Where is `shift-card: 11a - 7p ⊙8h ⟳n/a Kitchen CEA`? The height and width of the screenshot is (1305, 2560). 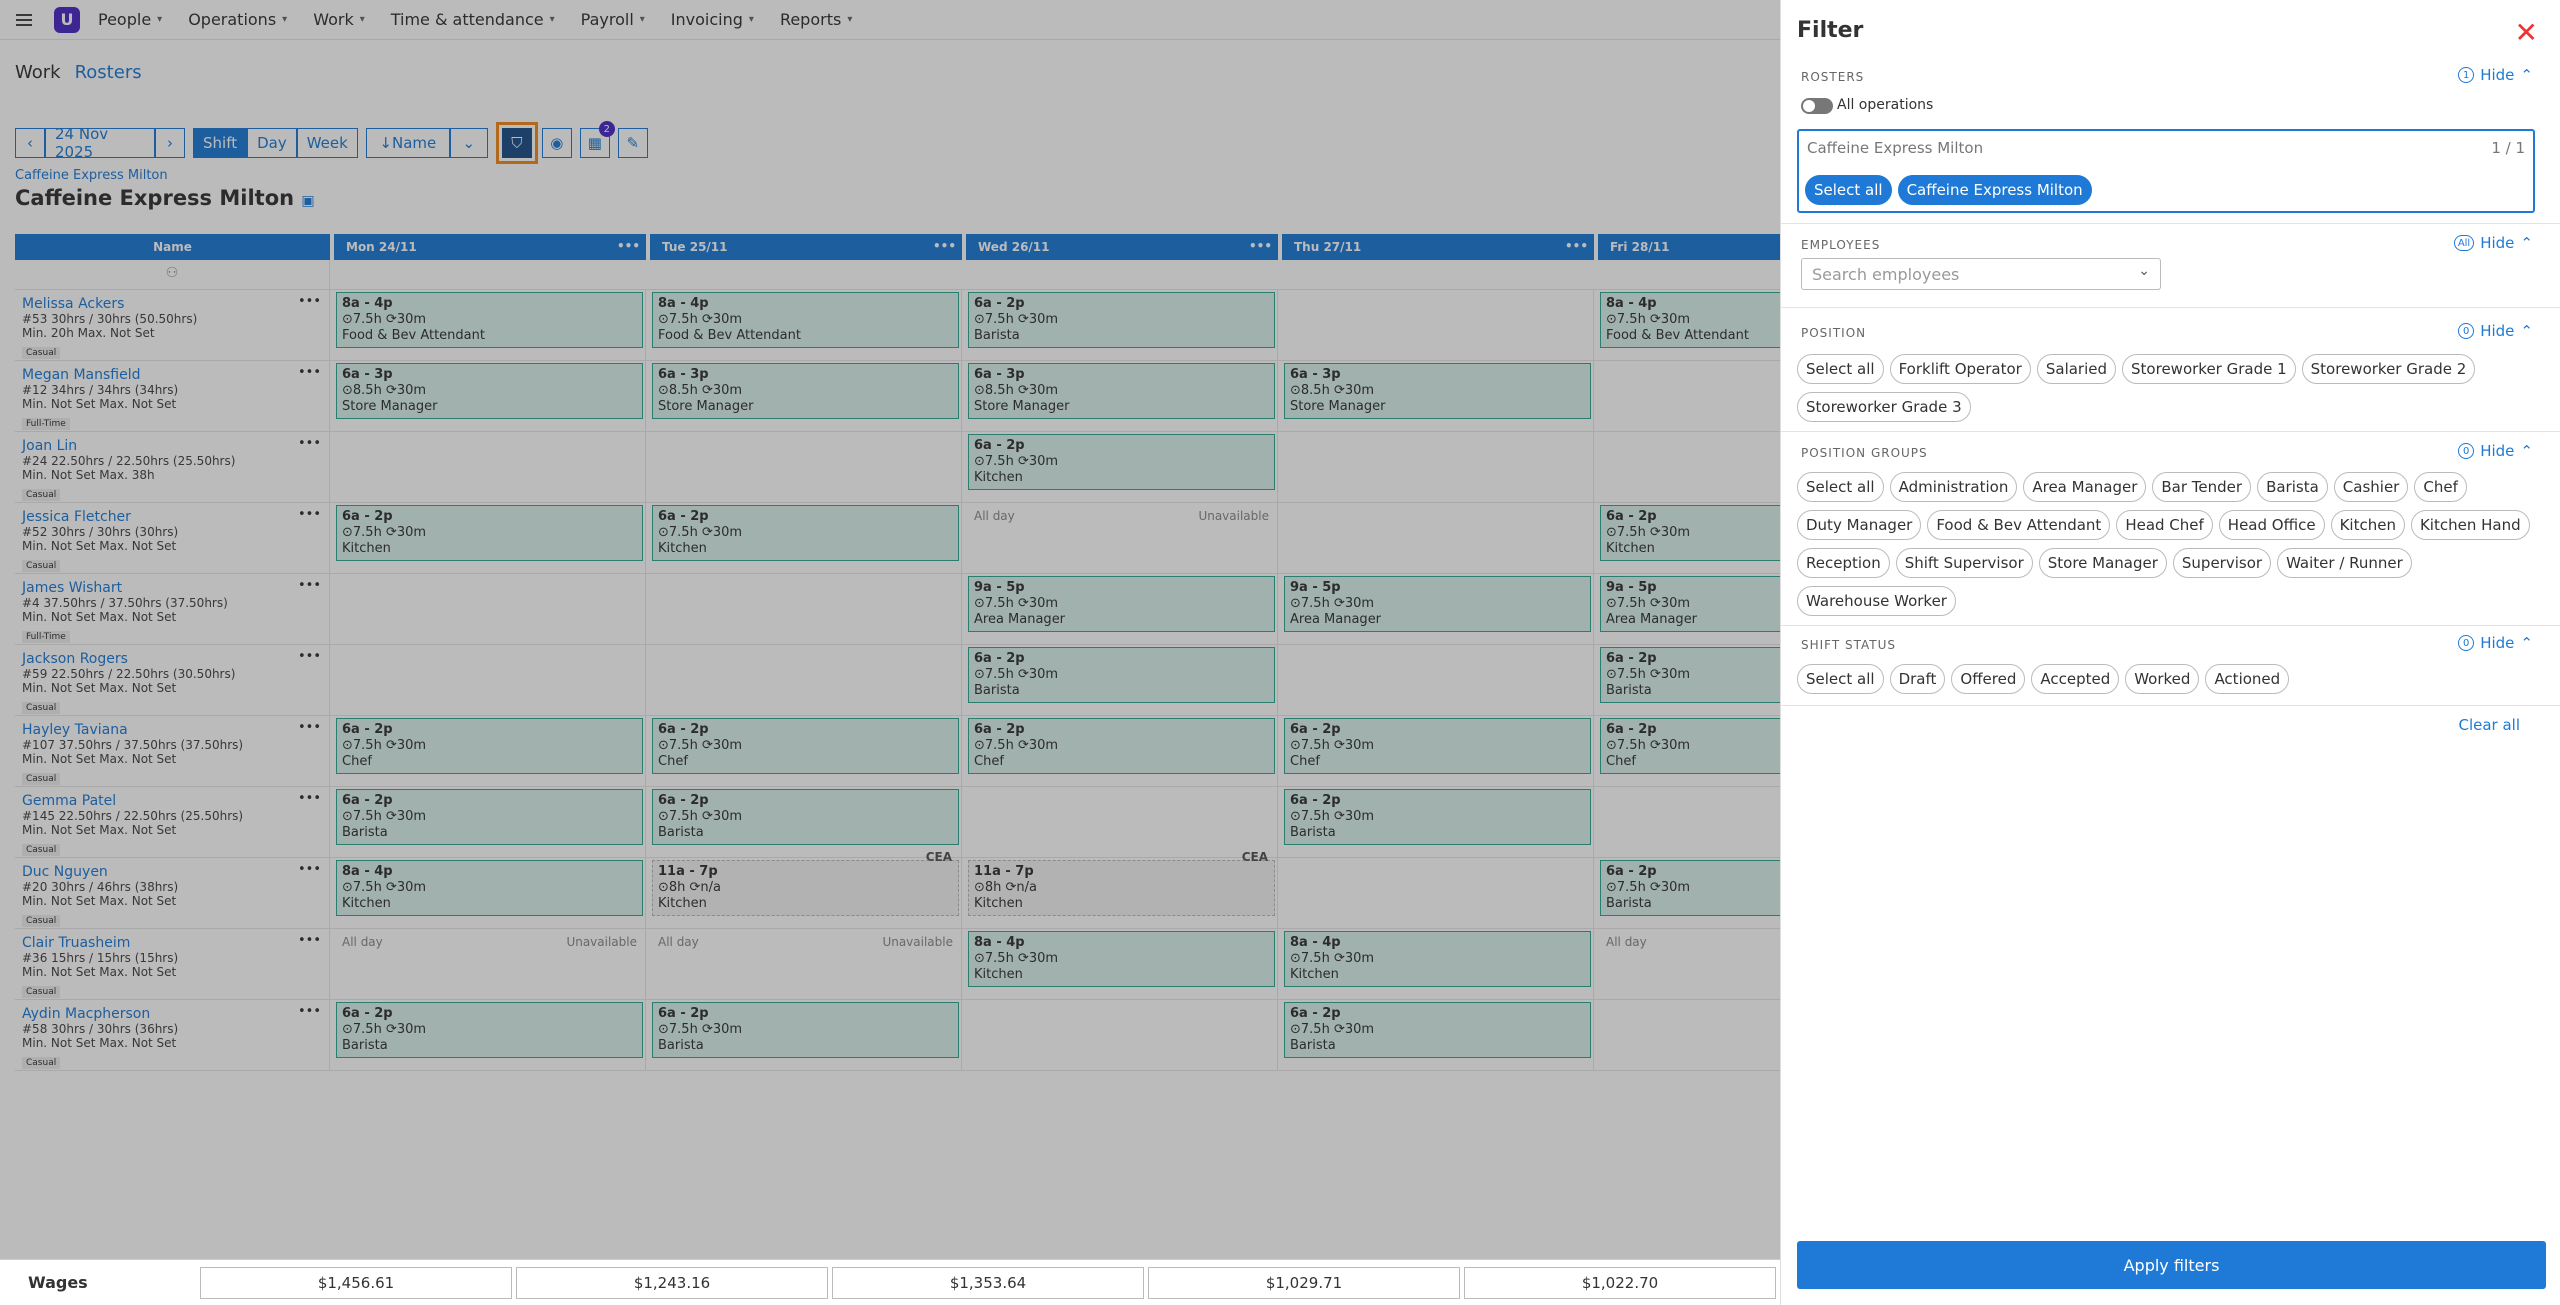 shift-card: 11a - 7p ⊙8h ⟳n/a Kitchen CEA is located at coordinates (1121, 883).